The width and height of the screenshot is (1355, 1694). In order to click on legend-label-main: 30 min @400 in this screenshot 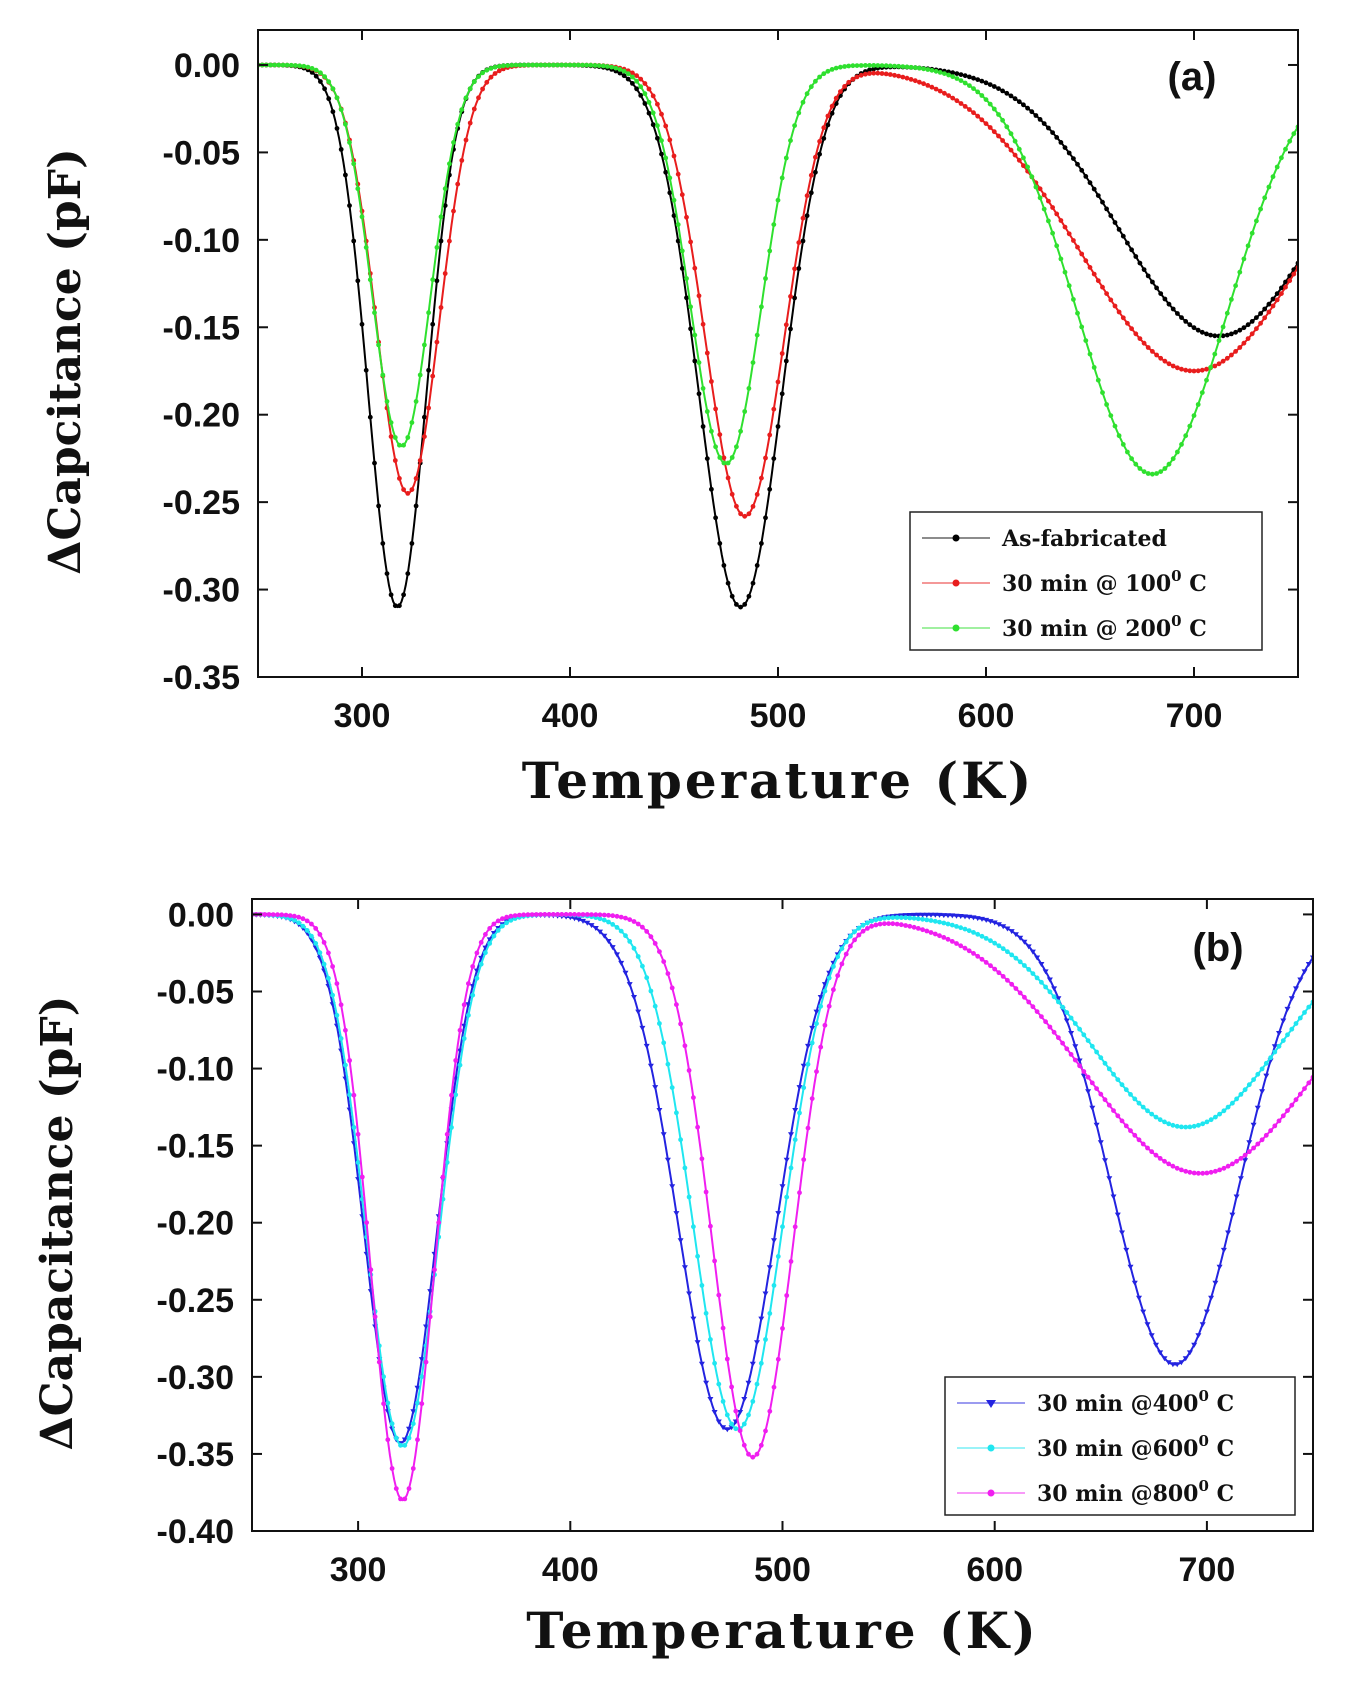, I will do `click(1118, 1404)`.